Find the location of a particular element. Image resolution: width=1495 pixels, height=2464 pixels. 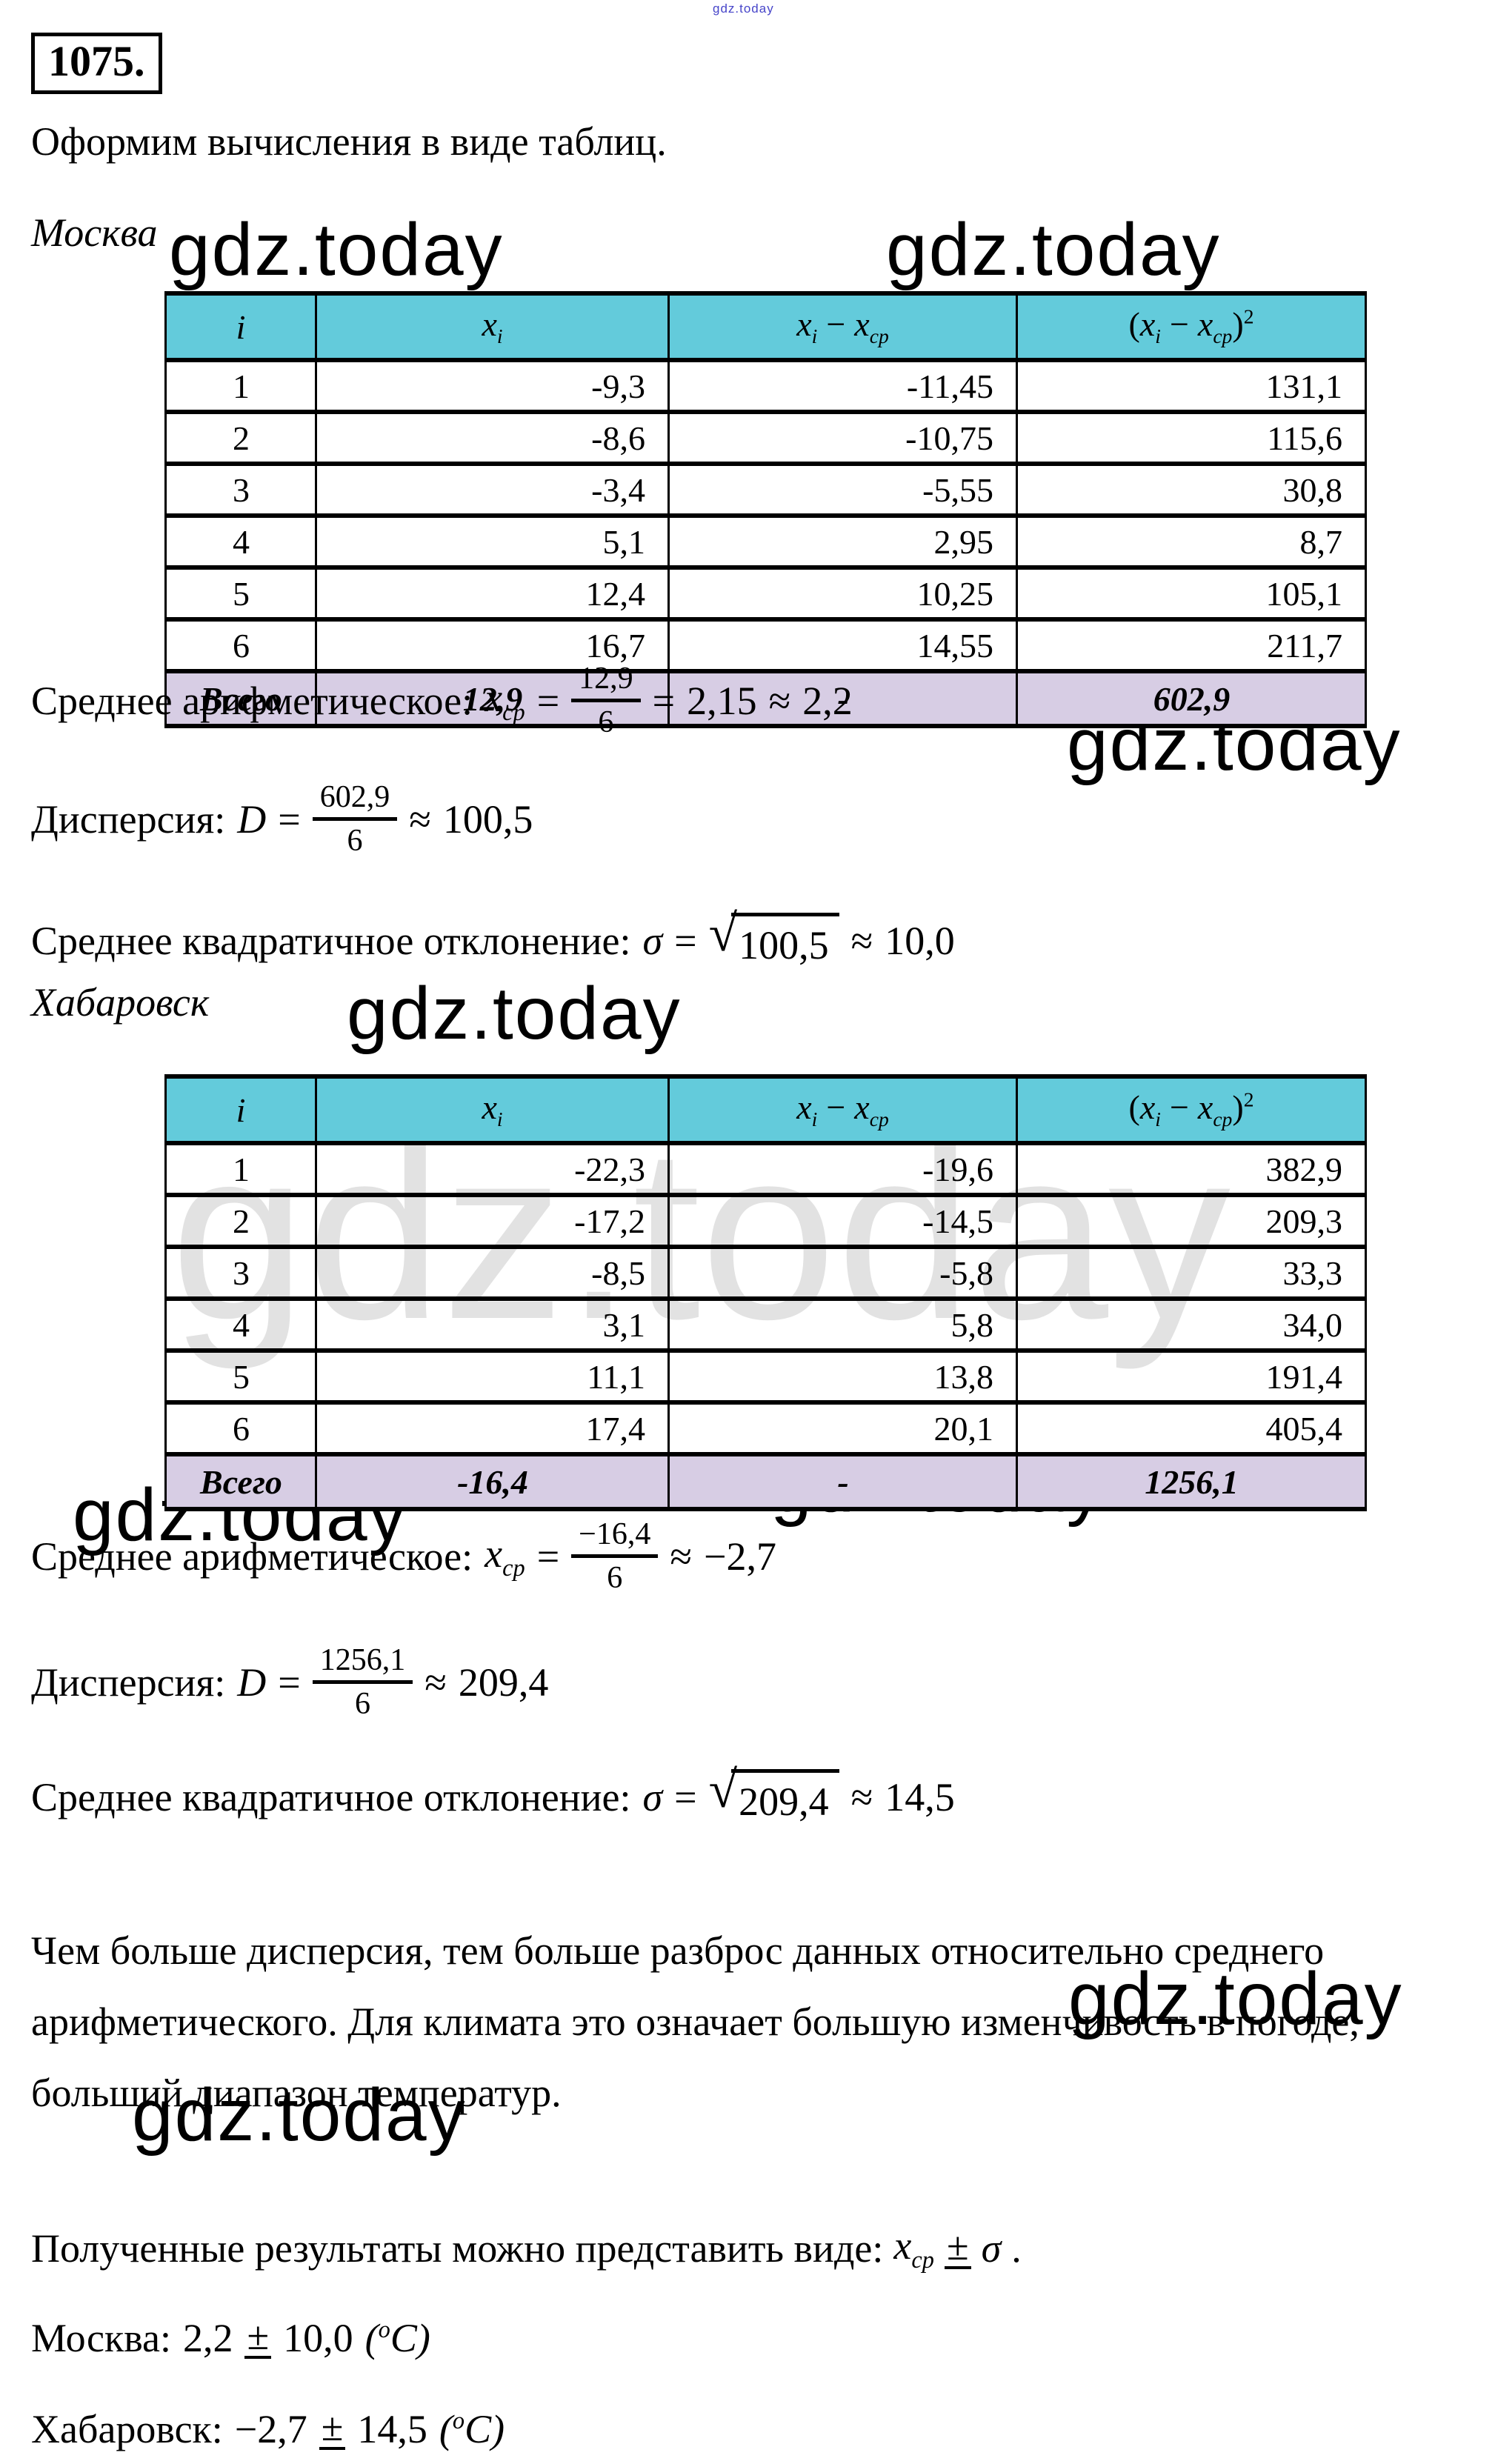

cell-dev2: 191,4 is located at coordinates (1191, 1377).